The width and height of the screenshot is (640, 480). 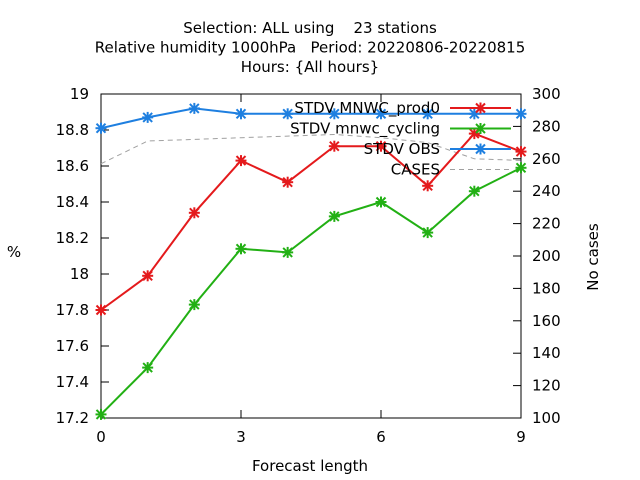 What do you see at coordinates (546, 159) in the screenshot?
I see `y2-tick-label: 260` at bounding box center [546, 159].